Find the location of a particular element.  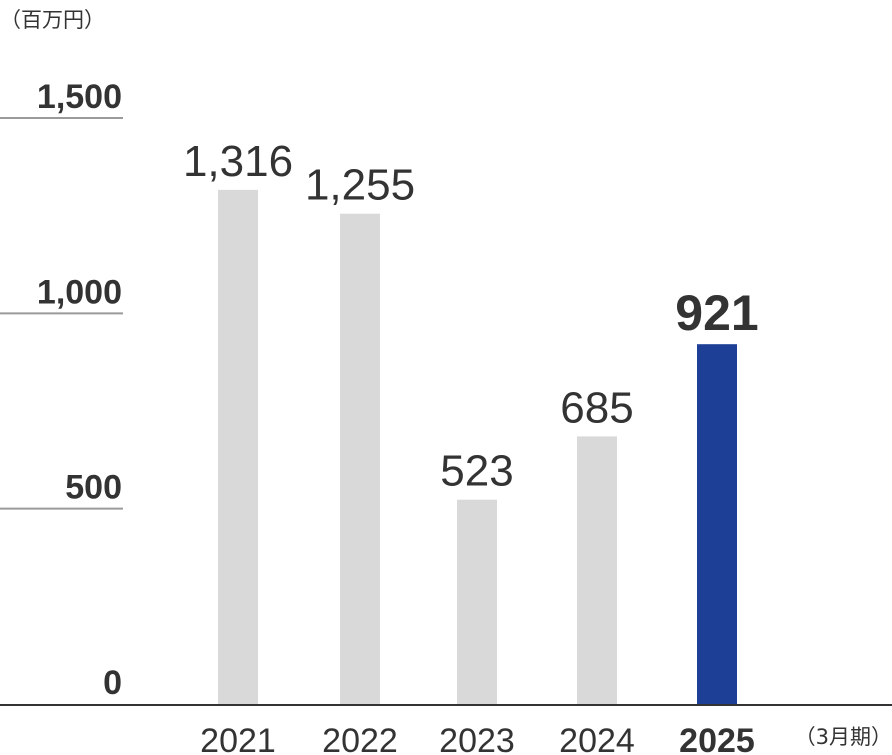

y-tick-label: 1,000 is located at coordinates (79, 292).